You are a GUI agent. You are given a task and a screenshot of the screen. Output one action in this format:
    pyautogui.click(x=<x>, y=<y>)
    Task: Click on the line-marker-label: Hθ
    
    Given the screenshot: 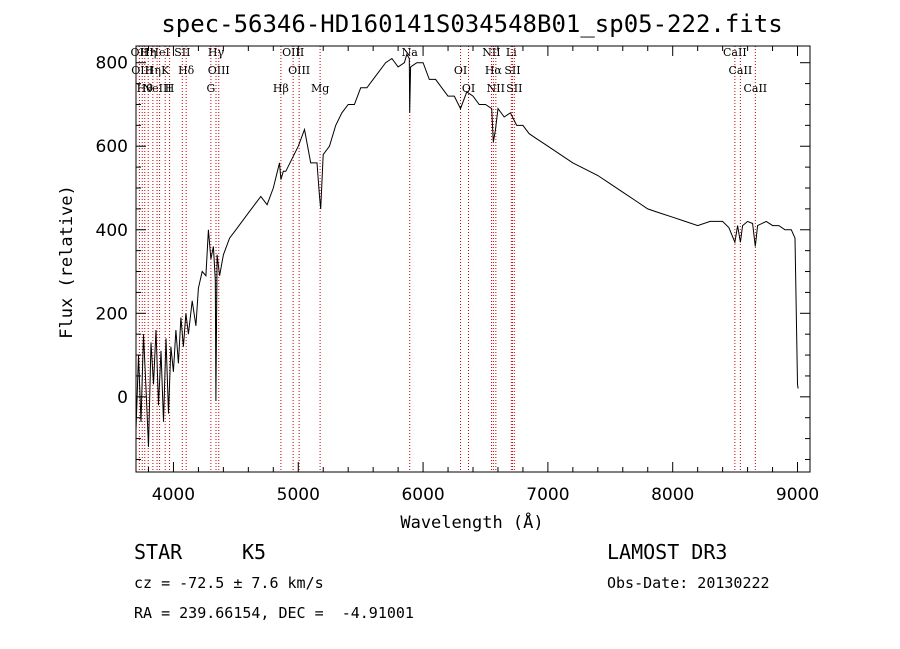 What is the action you would take?
    pyautogui.click(x=145, y=88)
    